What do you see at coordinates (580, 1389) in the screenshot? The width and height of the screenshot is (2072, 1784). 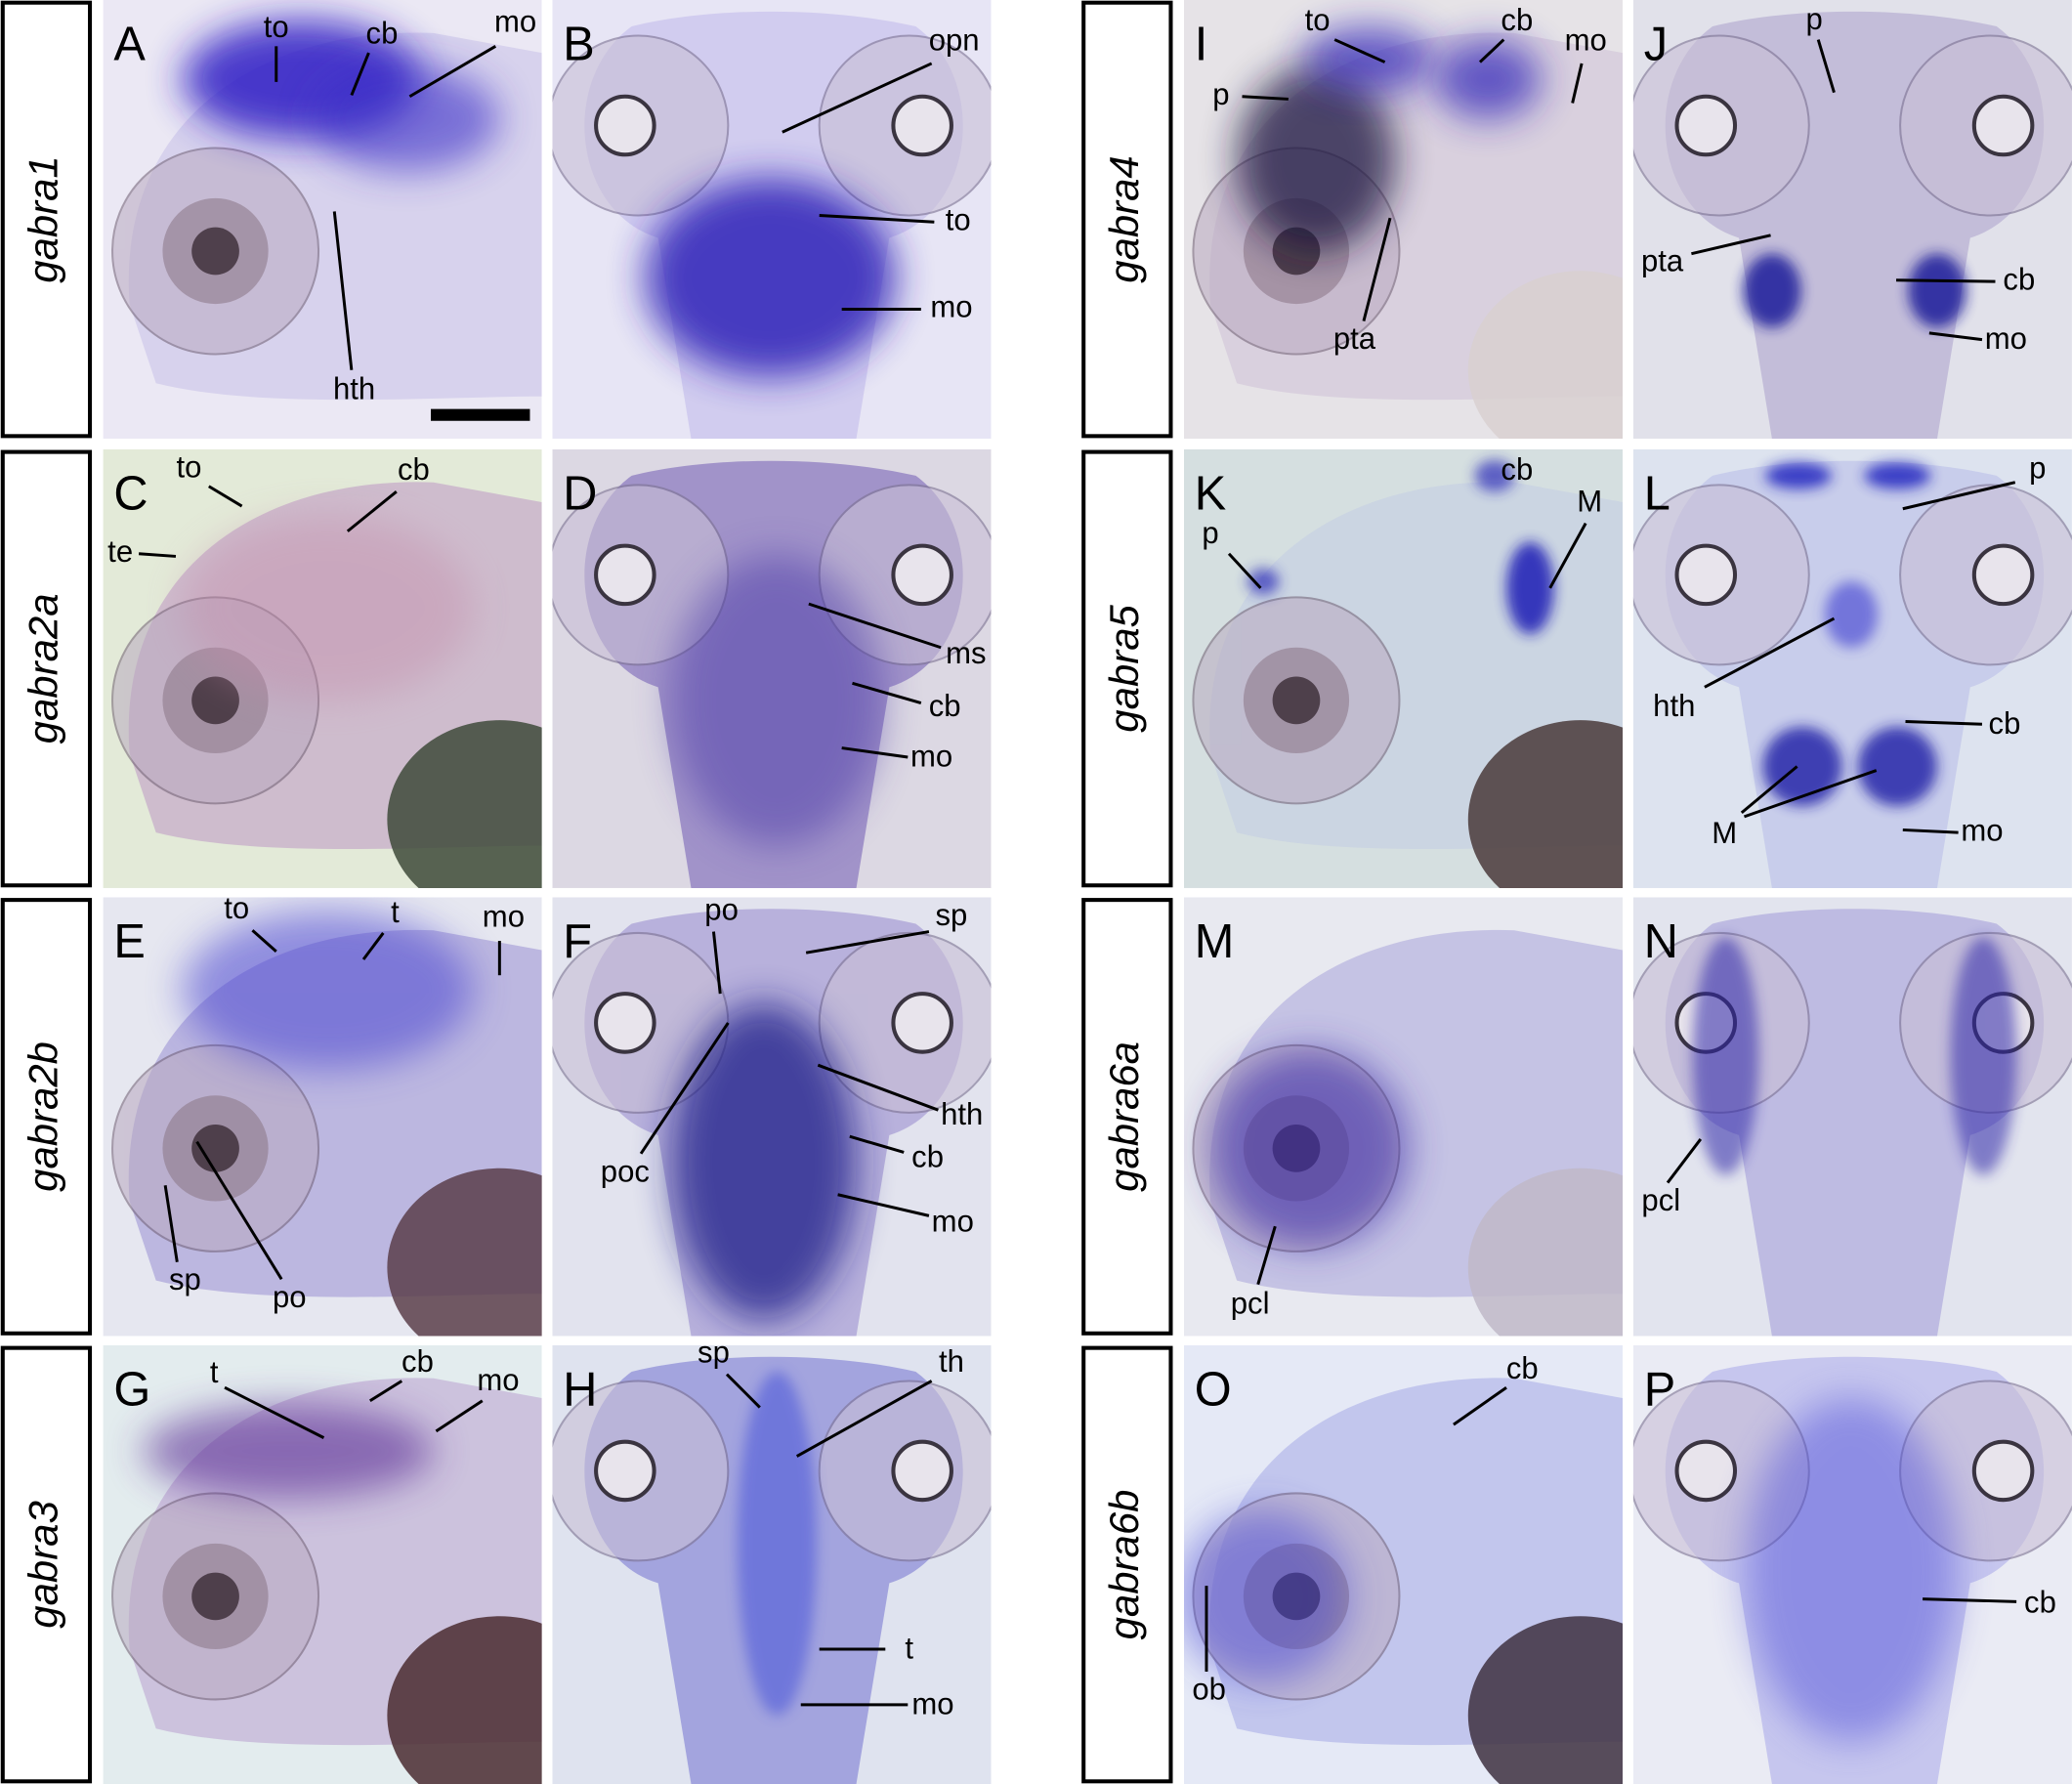 I see `panel-letter: H` at bounding box center [580, 1389].